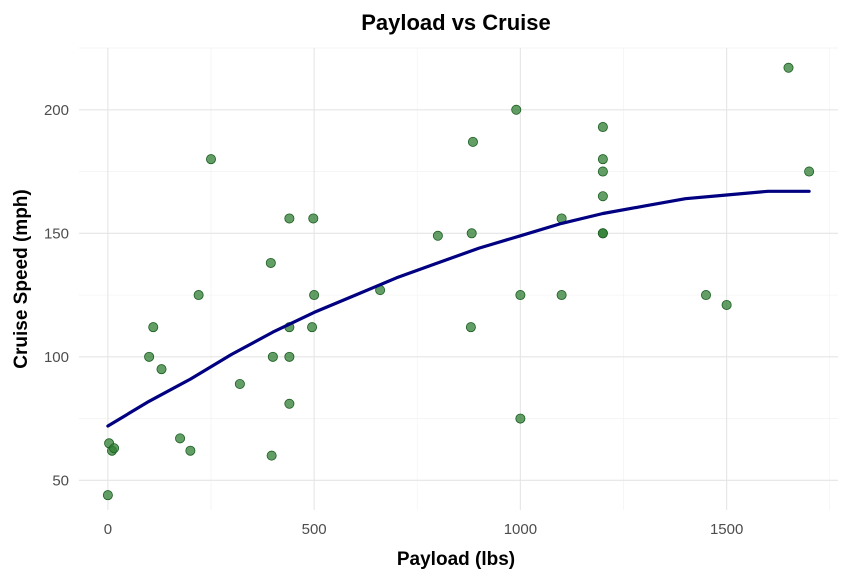 The width and height of the screenshot is (849, 580). Describe the element at coordinates (314, 529) in the screenshot. I see `x-tick-label: 500` at that location.